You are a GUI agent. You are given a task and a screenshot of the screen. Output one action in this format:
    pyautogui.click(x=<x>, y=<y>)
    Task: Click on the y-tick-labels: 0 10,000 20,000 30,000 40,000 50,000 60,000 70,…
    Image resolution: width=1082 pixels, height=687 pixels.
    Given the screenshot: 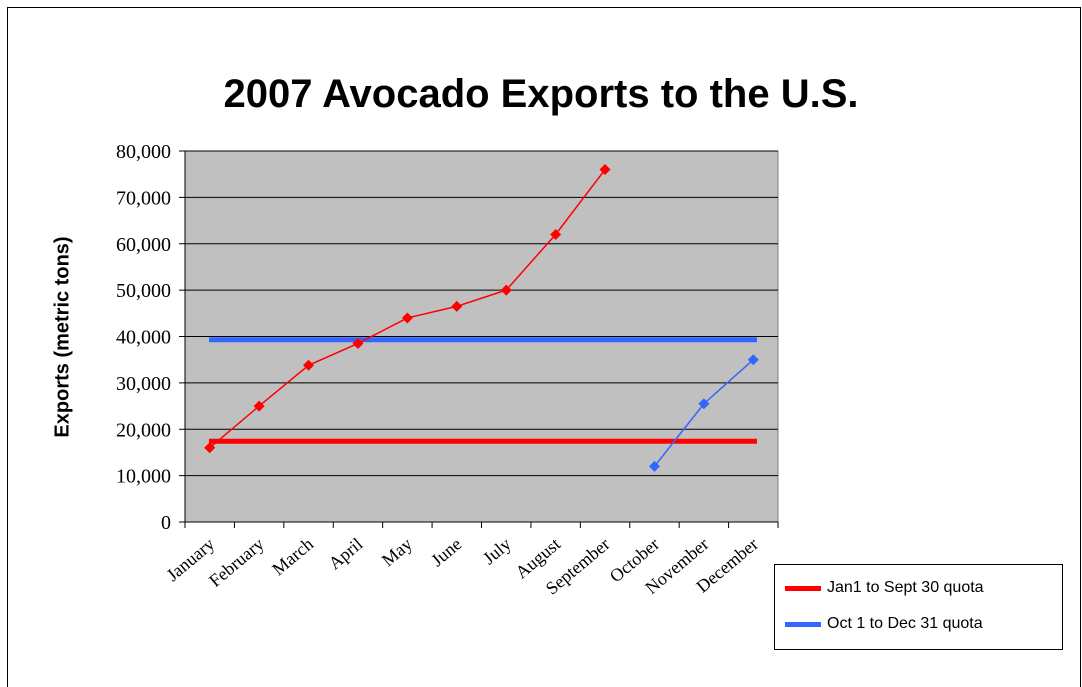 What is the action you would take?
    pyautogui.click(x=143, y=337)
    